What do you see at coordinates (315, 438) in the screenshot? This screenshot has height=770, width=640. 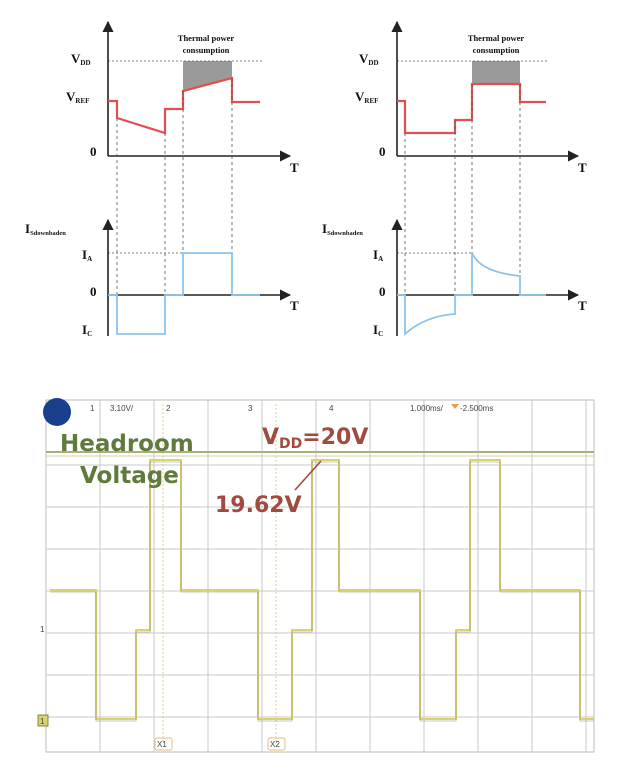 I see `vdd-annotation: VDD=20V` at bounding box center [315, 438].